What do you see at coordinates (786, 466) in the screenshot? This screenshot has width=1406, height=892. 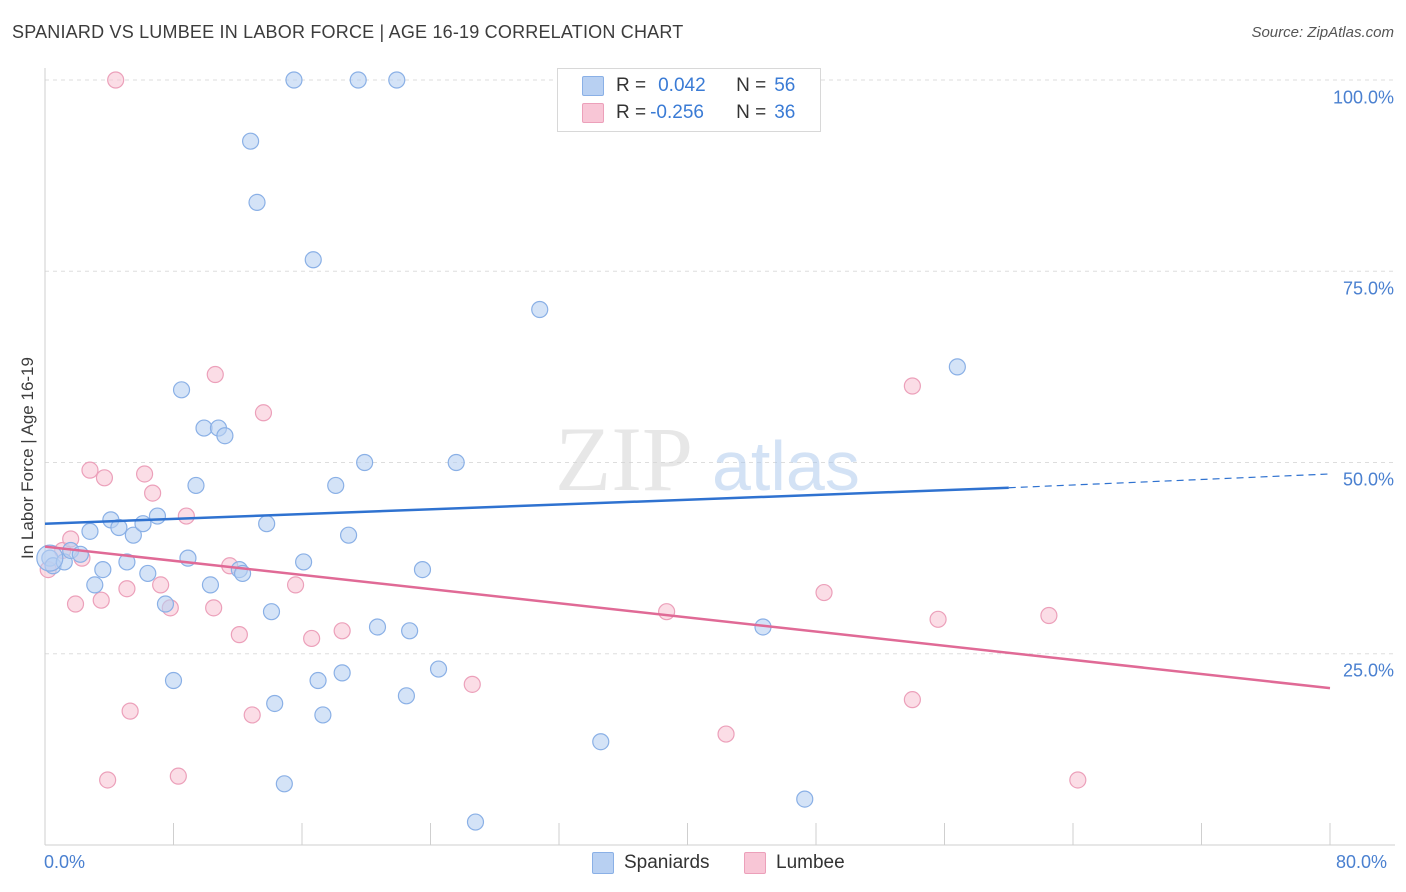 I see `watermark-atlas: atlas` at bounding box center [786, 466].